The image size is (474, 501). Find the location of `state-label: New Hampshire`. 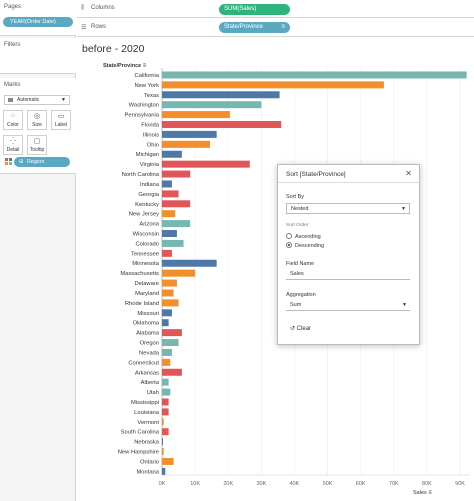

state-label: New Hampshire is located at coordinates (138, 453).